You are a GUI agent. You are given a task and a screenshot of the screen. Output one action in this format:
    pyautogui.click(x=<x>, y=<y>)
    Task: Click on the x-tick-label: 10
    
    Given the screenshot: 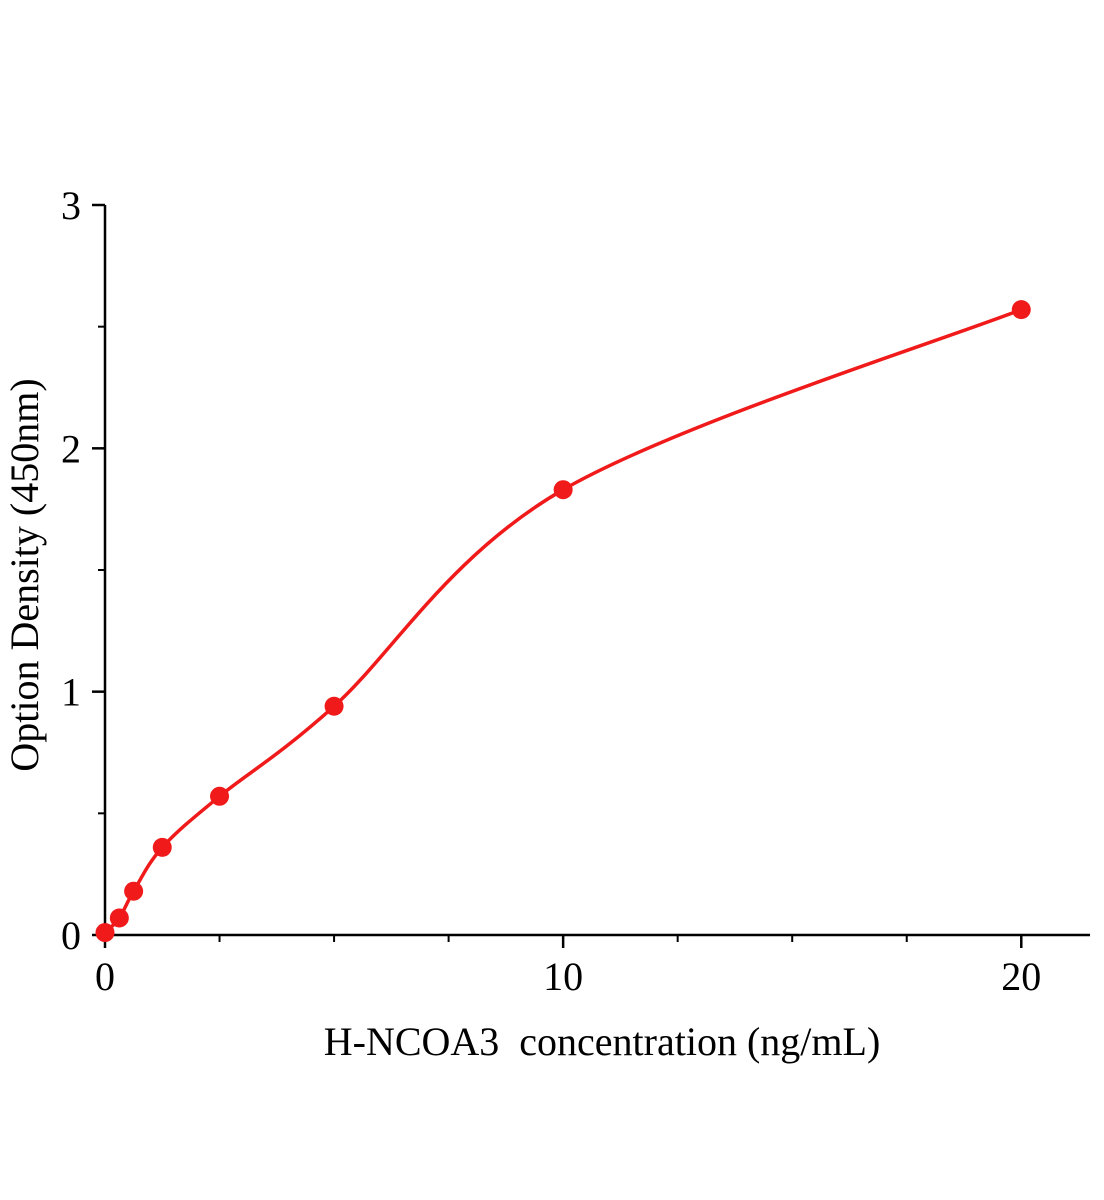 What is the action you would take?
    pyautogui.click(x=563, y=976)
    